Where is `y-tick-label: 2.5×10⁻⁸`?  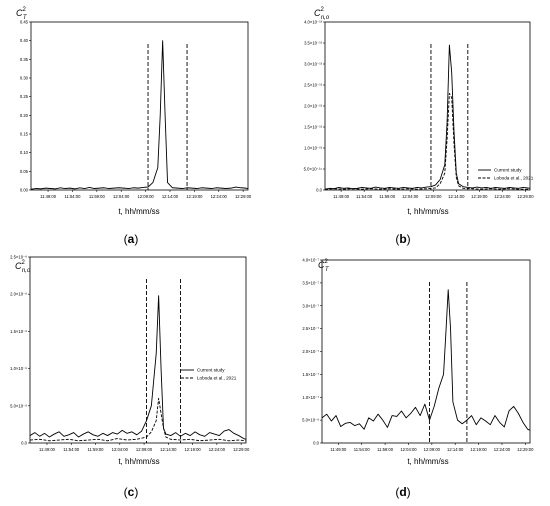 y-tick-label: 2.5×10⁻⁸ is located at coordinates (18, 257).